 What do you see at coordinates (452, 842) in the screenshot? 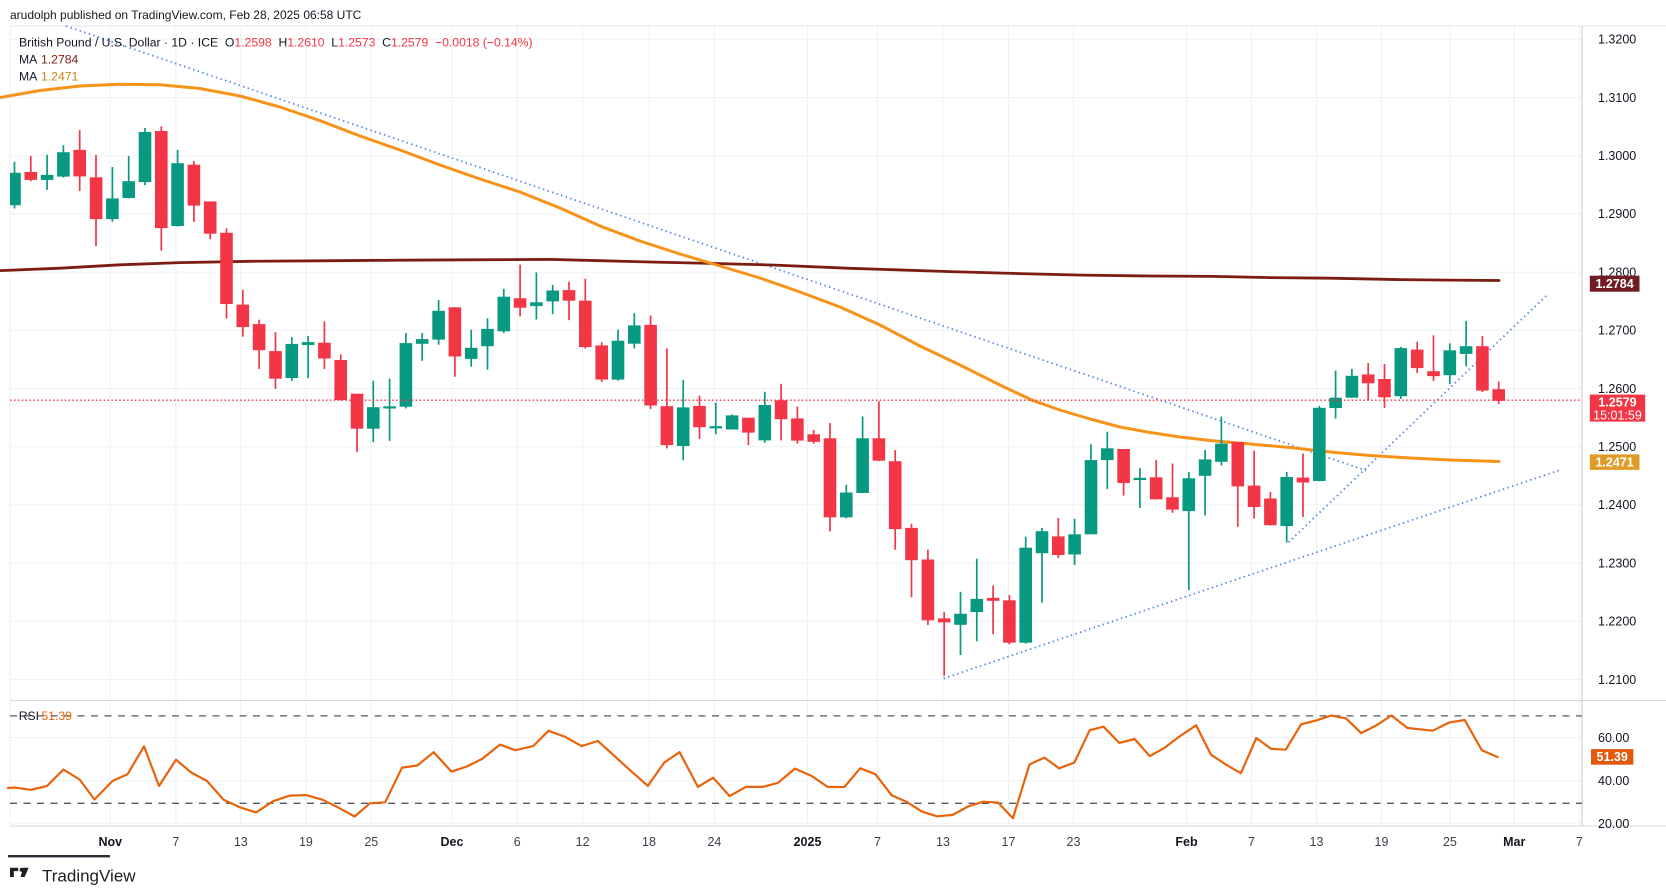
I see `svg-text: Dec` at bounding box center [452, 842].